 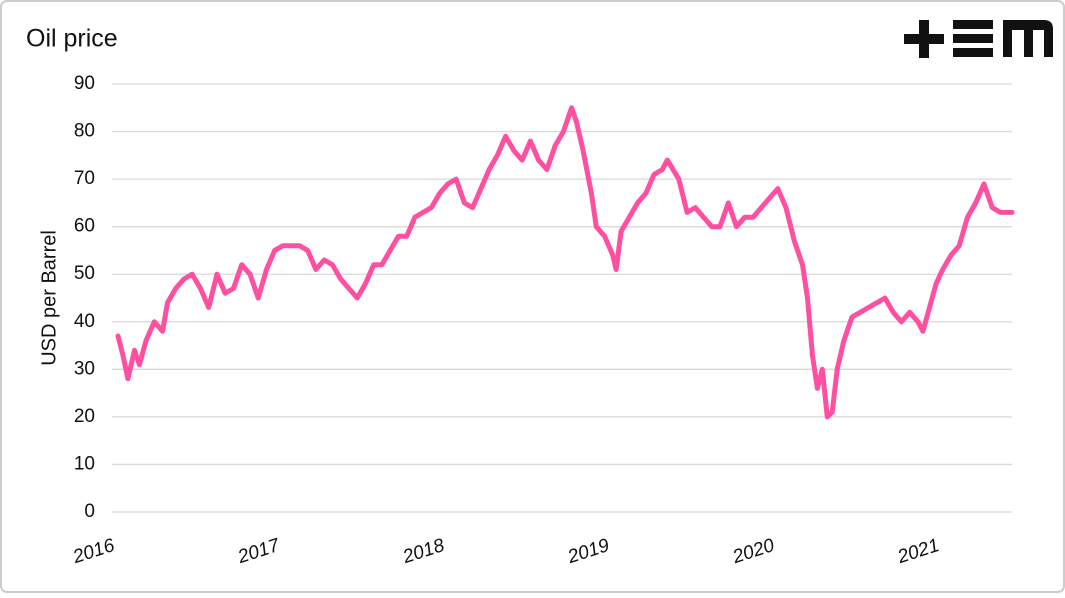 I want to click on y-axis-label: USD per Barrel, so click(x=49, y=298).